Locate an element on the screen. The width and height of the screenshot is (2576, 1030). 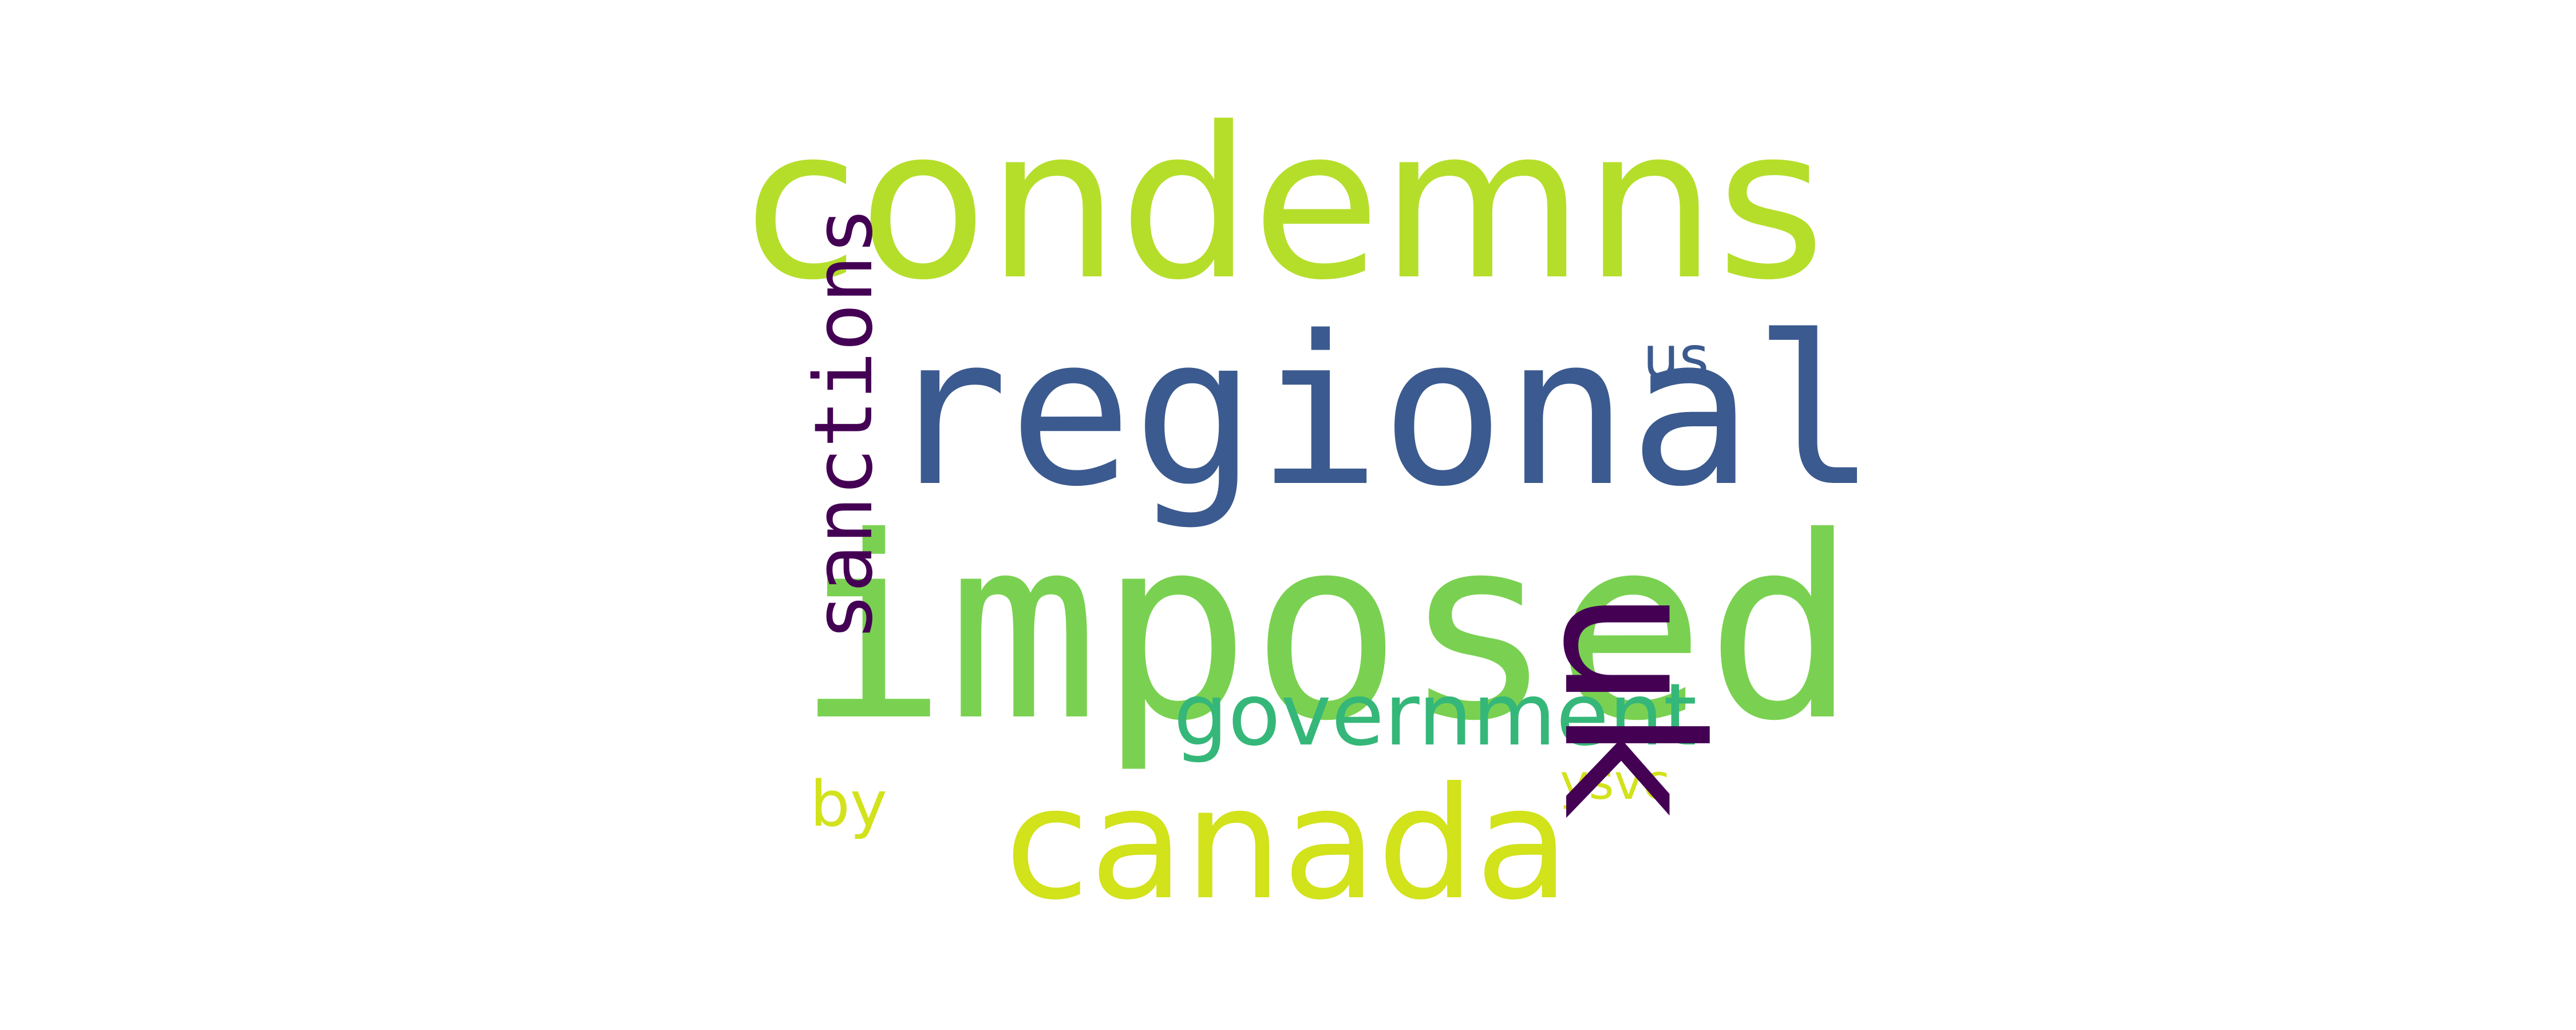
word-imposed: imposed is located at coordinates (1327, 629).